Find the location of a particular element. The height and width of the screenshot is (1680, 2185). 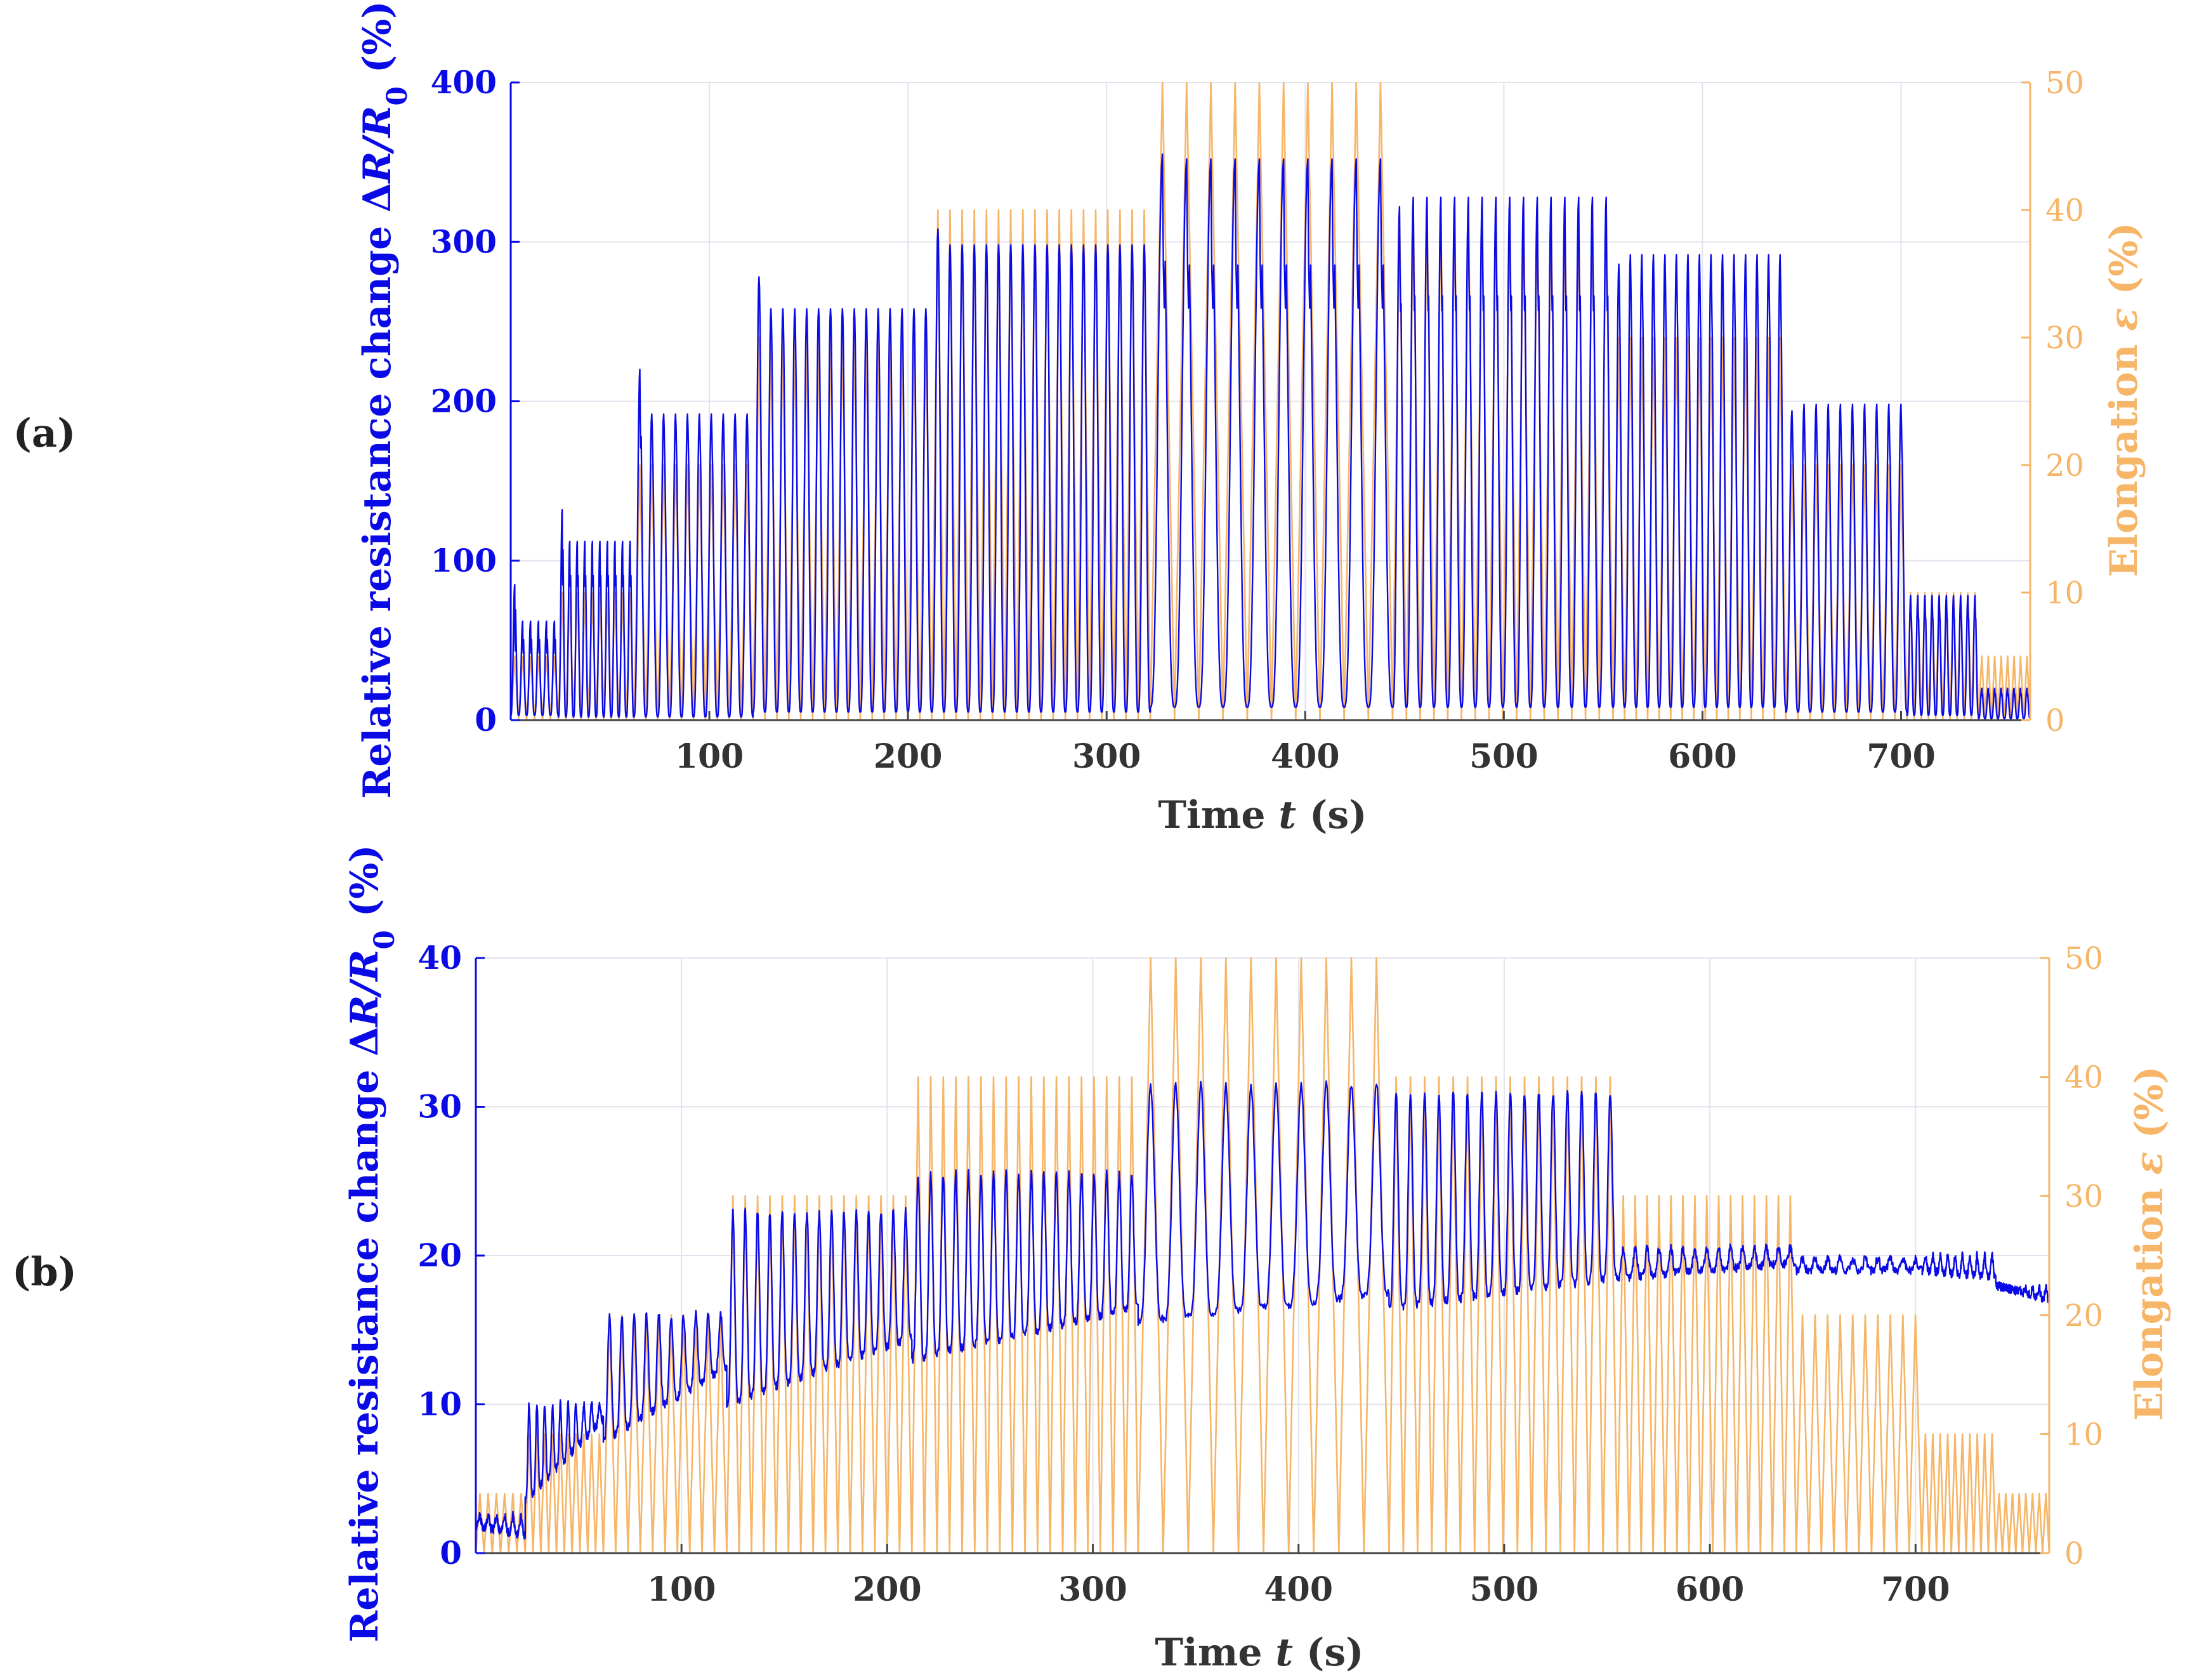

x-axis-title-a: Time t (s) is located at coordinates (1262, 815).